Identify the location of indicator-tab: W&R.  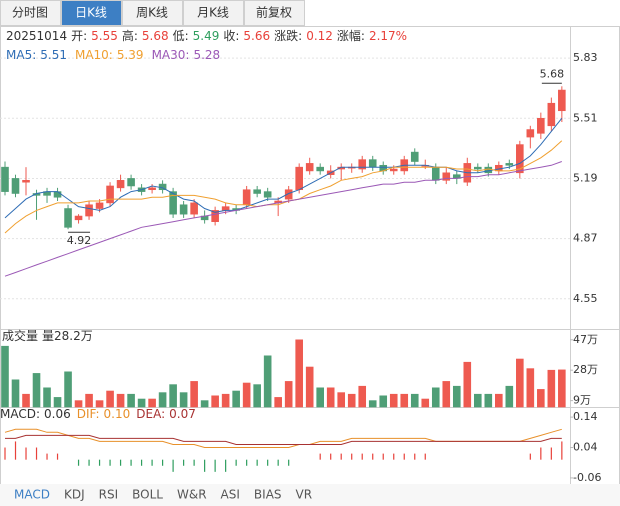
(192, 495).